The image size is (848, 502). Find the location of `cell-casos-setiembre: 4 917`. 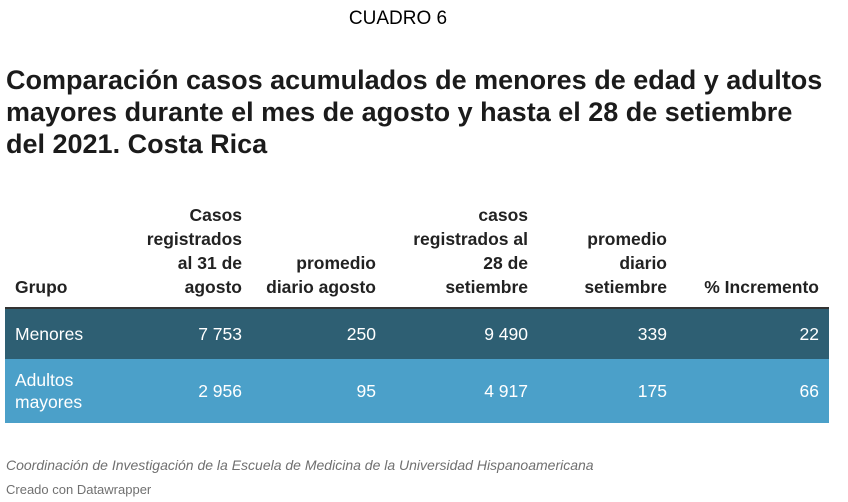

cell-casos-setiembre: 4 917 is located at coordinates (462, 391).